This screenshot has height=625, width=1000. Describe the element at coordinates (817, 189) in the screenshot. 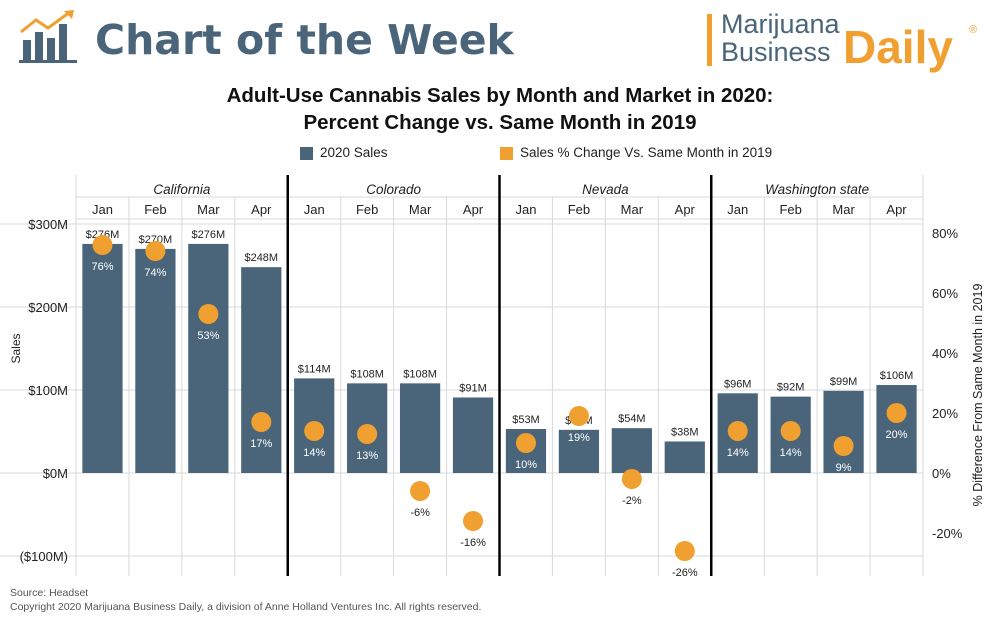

I see `market-label: Washington state` at that location.